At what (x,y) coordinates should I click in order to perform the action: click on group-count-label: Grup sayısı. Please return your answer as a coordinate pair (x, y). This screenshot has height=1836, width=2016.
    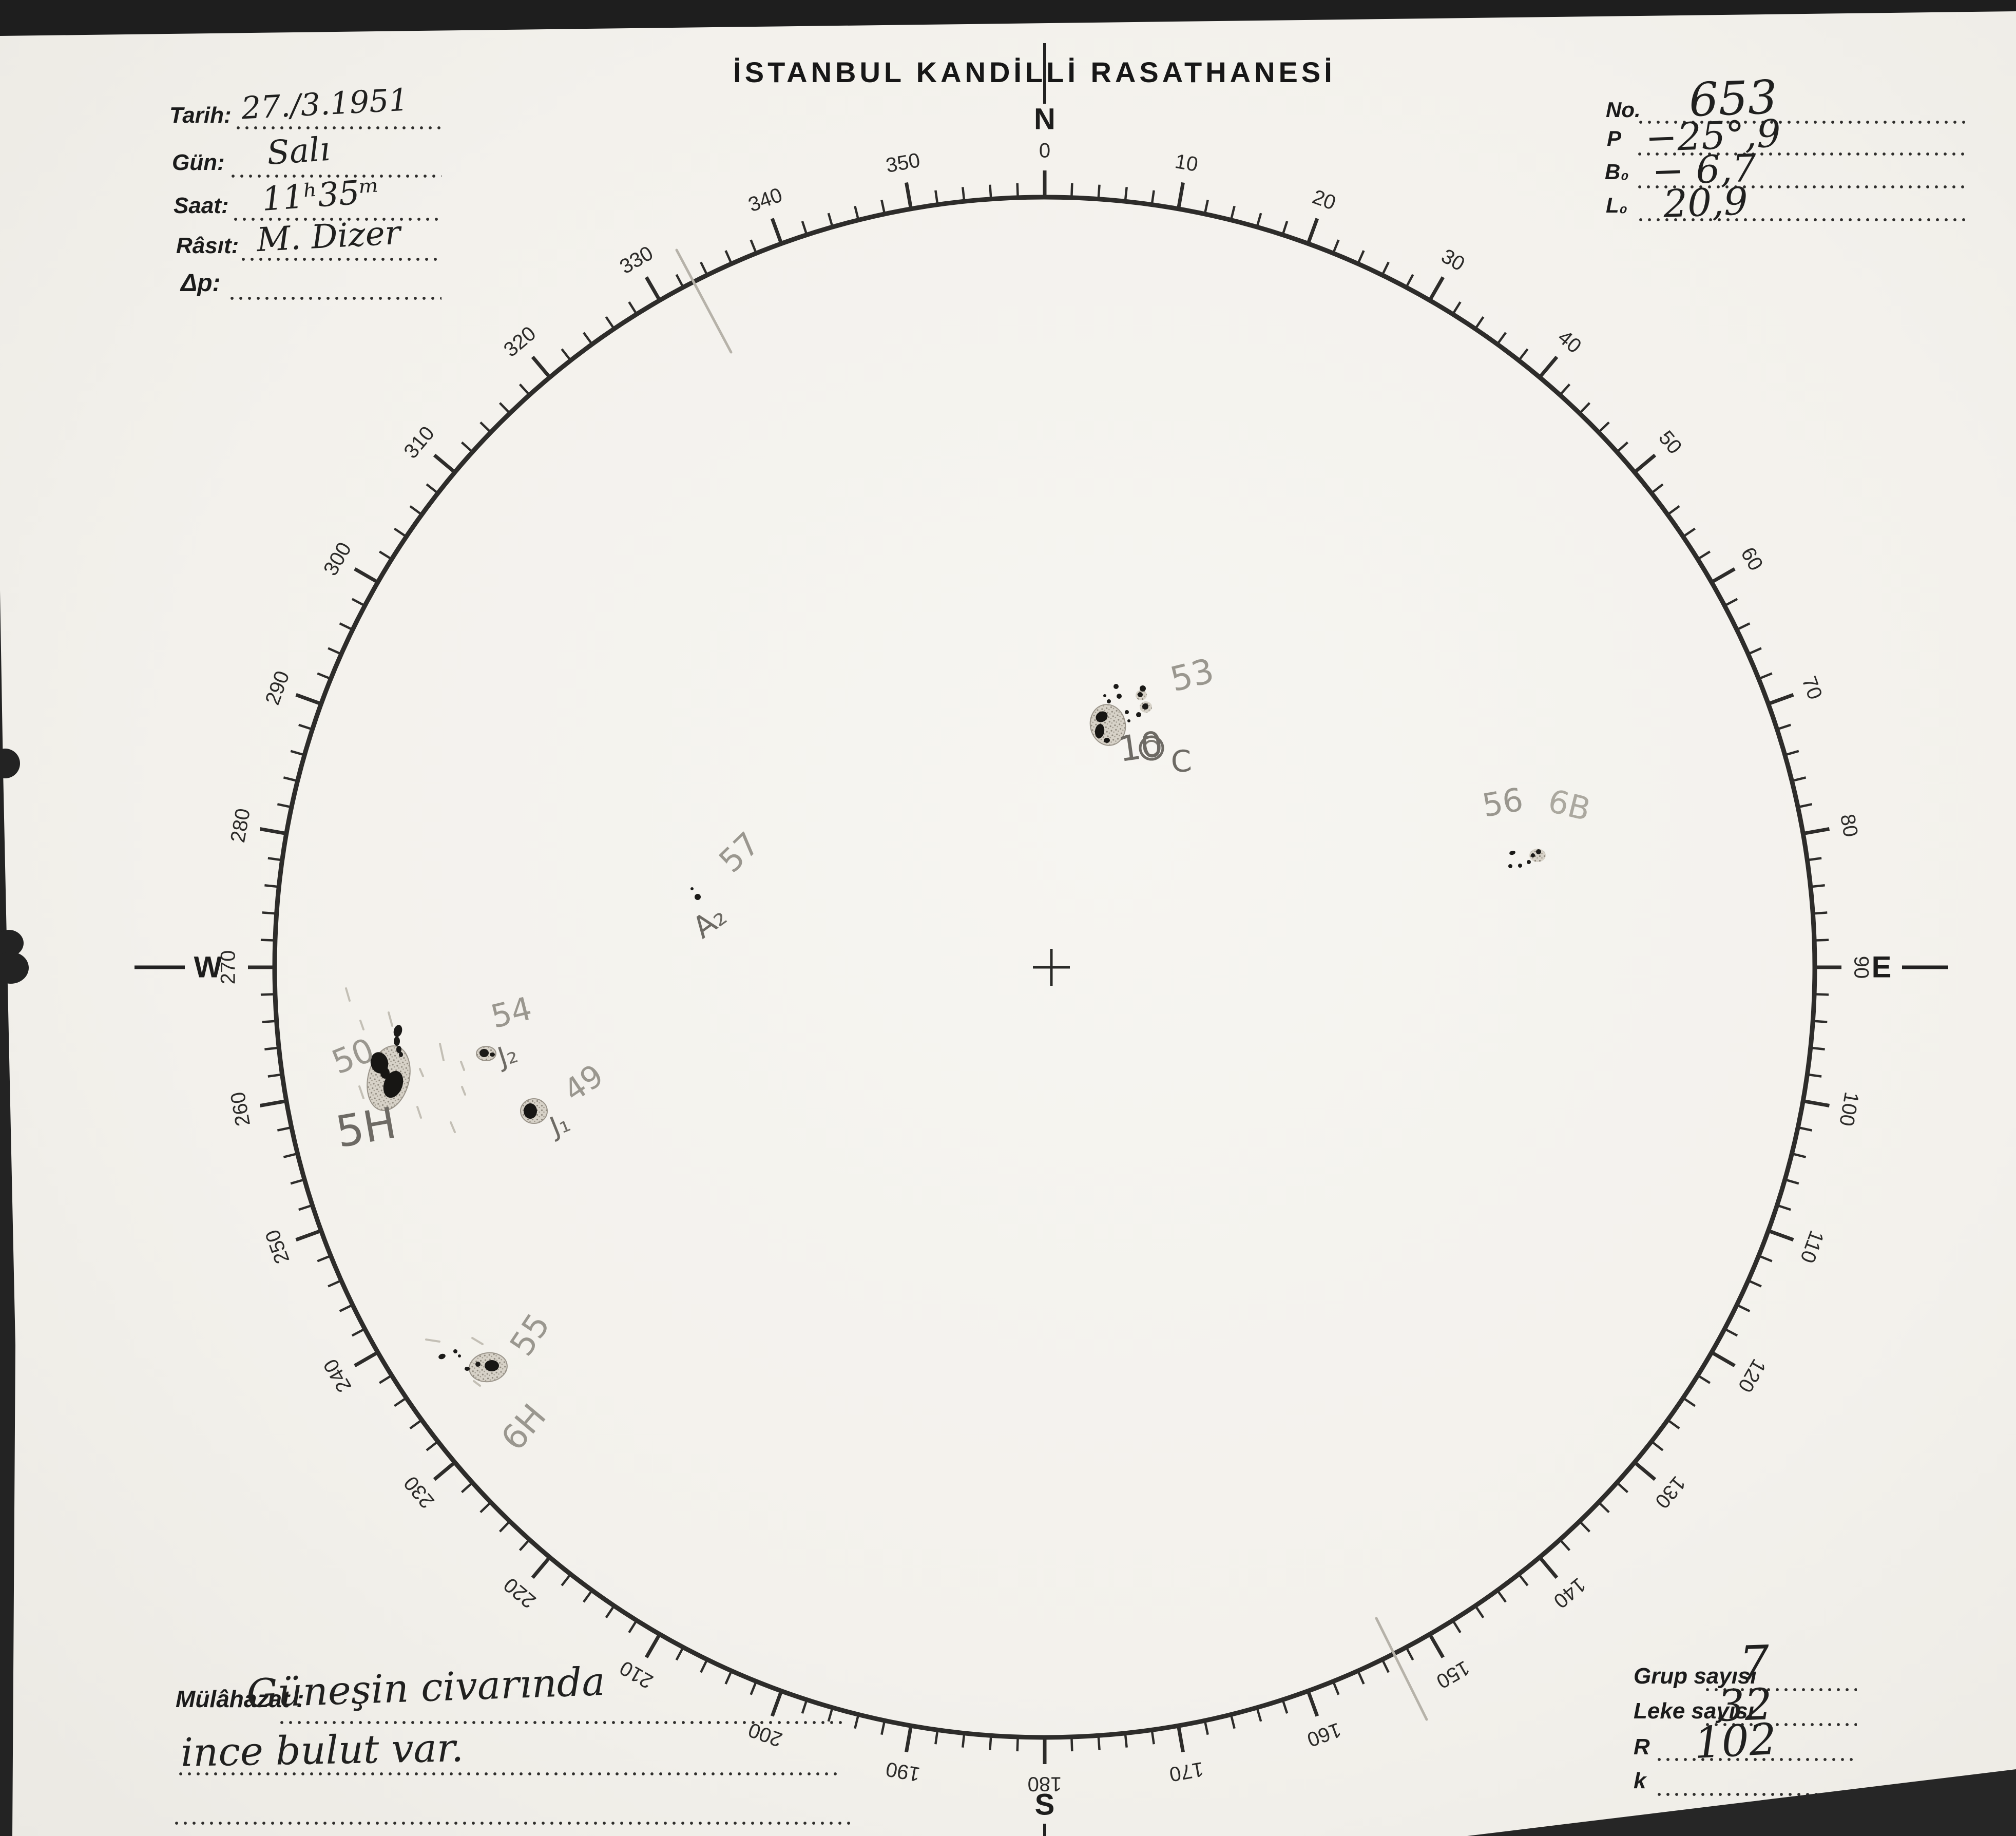
    Looking at the image, I should click on (1696, 1676).